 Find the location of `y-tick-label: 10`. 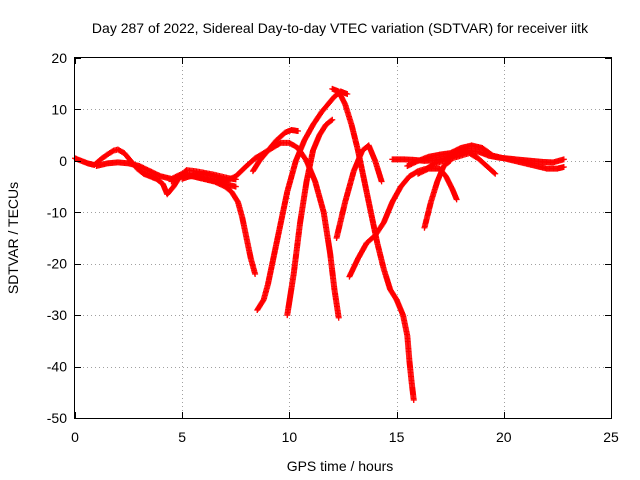

y-tick-label: 10 is located at coordinates (59, 109).